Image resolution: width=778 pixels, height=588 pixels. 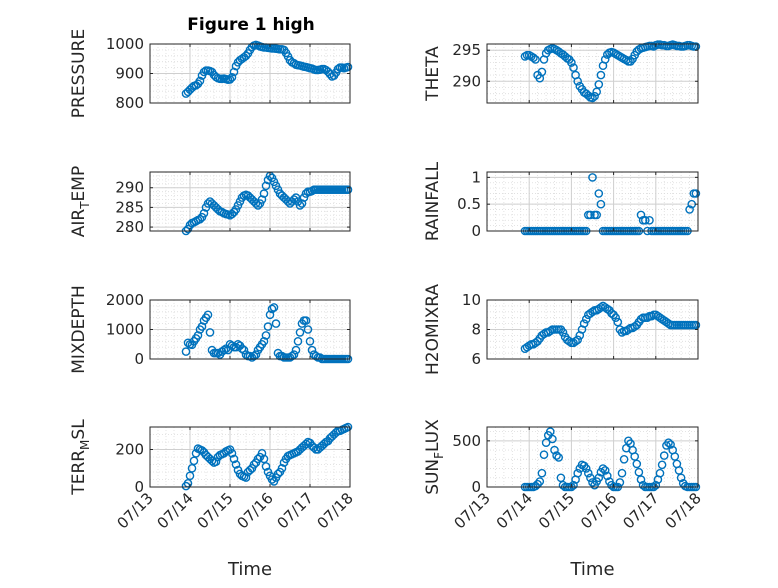 What do you see at coordinates (598, 510) in the screenshot?
I see `x-tick-label: 07/16` at bounding box center [598, 510].